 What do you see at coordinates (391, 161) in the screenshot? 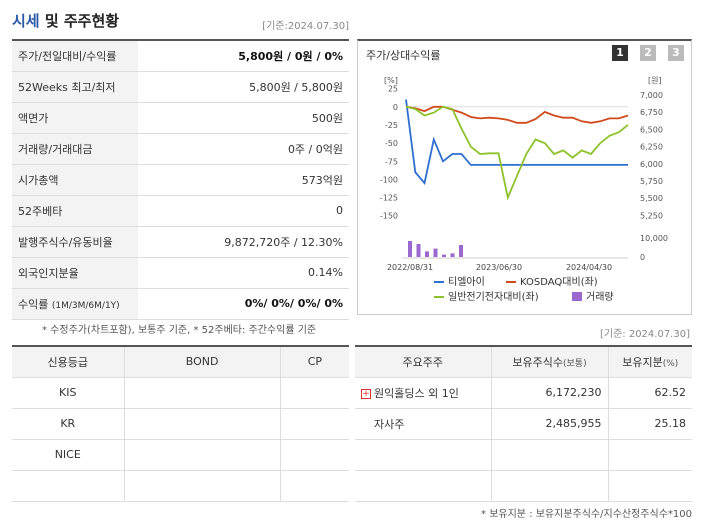
I see `left-tick-label: -75` at bounding box center [391, 161].